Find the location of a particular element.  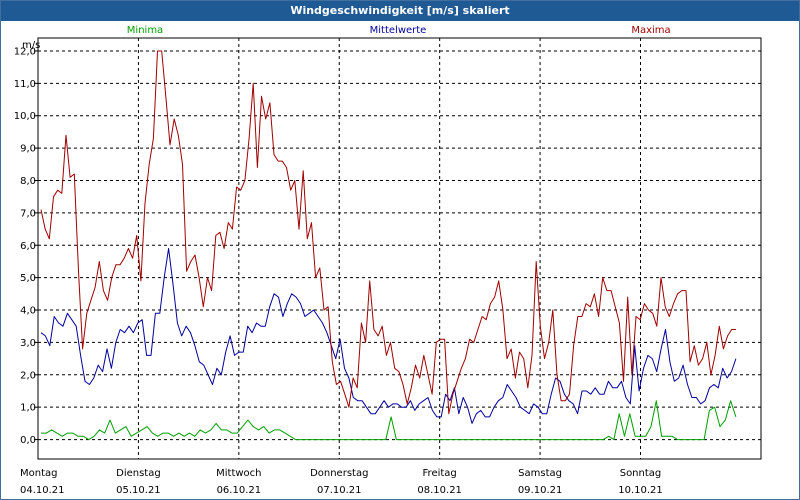

y-tick-label: 5,0 is located at coordinates (28, 278).